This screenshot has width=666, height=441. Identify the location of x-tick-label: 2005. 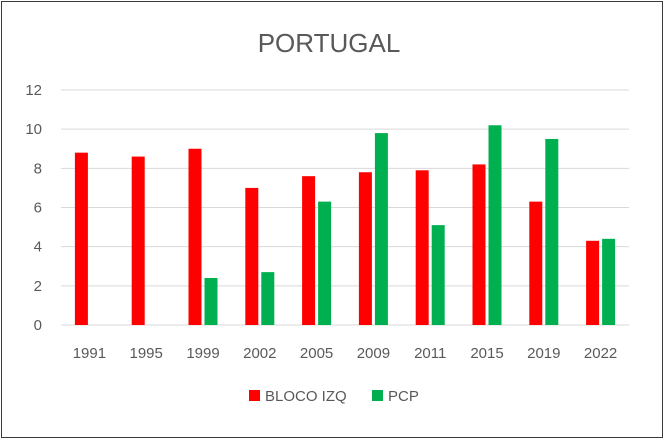
(316, 353).